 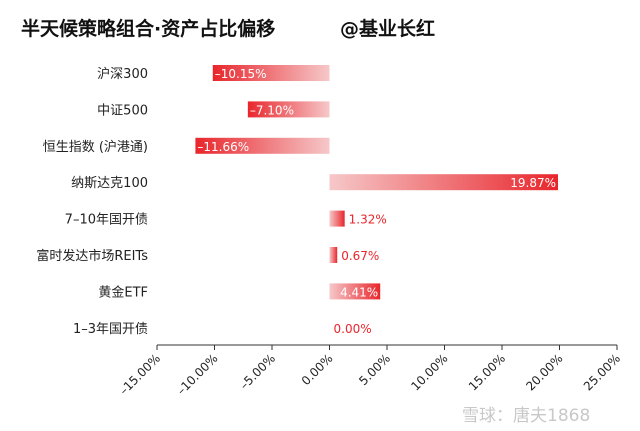 What do you see at coordinates (95, 147) in the screenshot?
I see `category-label: 恒生指数 (沪港通)` at bounding box center [95, 147].